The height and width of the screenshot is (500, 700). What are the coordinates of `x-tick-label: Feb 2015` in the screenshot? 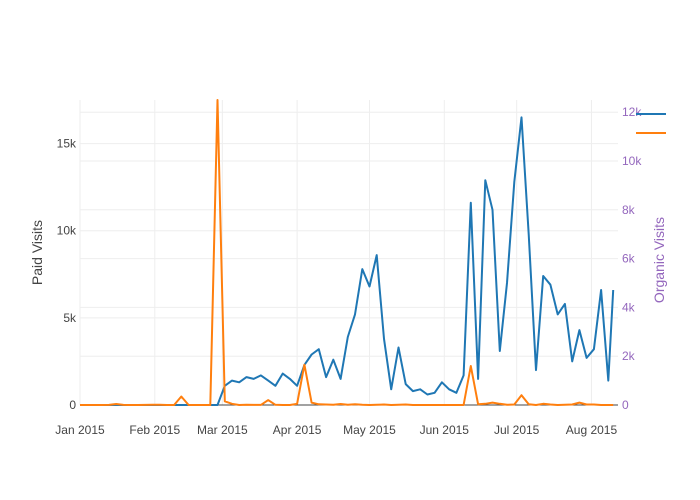 It's located at (154, 430).